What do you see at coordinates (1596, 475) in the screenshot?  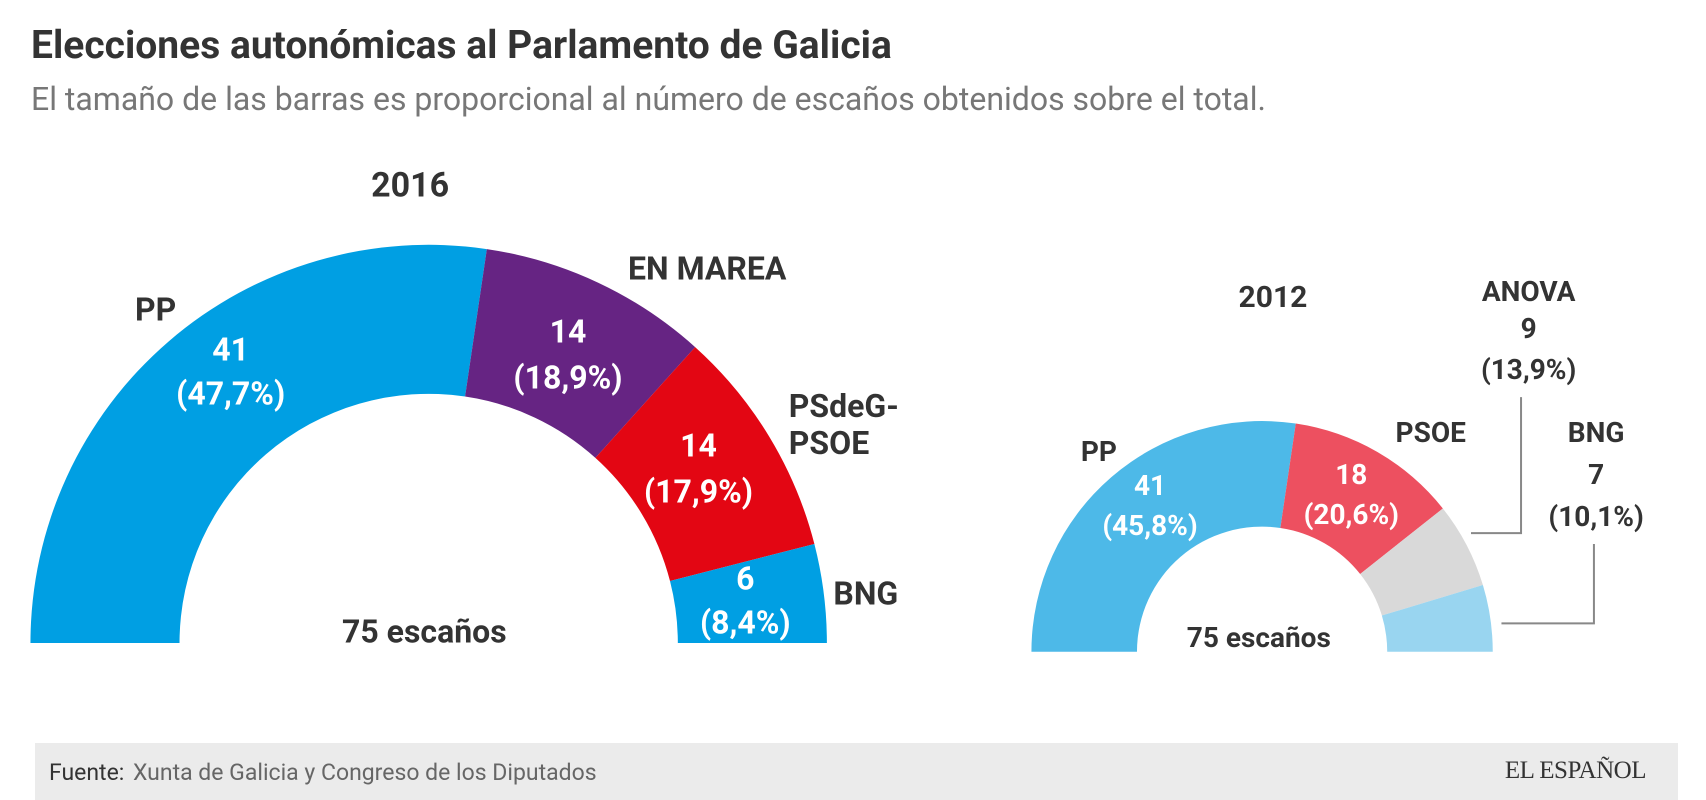 I see `seat-label: 7` at bounding box center [1596, 475].